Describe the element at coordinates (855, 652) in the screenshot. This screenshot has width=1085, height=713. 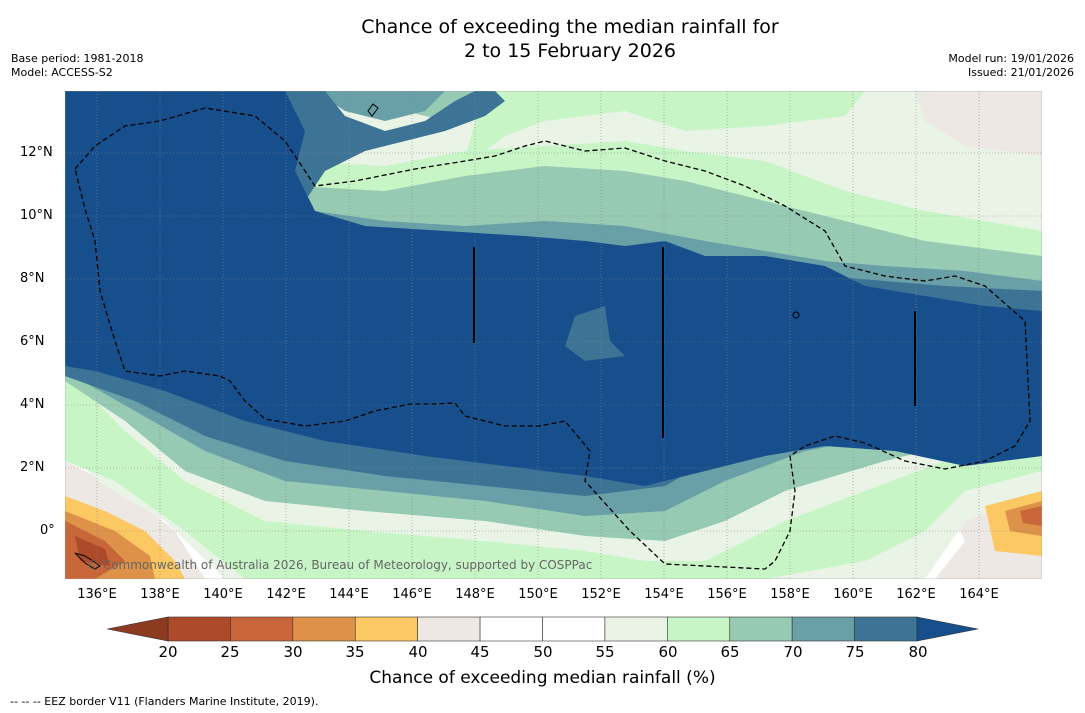
I see `colorbar-tick-label: 75` at that location.